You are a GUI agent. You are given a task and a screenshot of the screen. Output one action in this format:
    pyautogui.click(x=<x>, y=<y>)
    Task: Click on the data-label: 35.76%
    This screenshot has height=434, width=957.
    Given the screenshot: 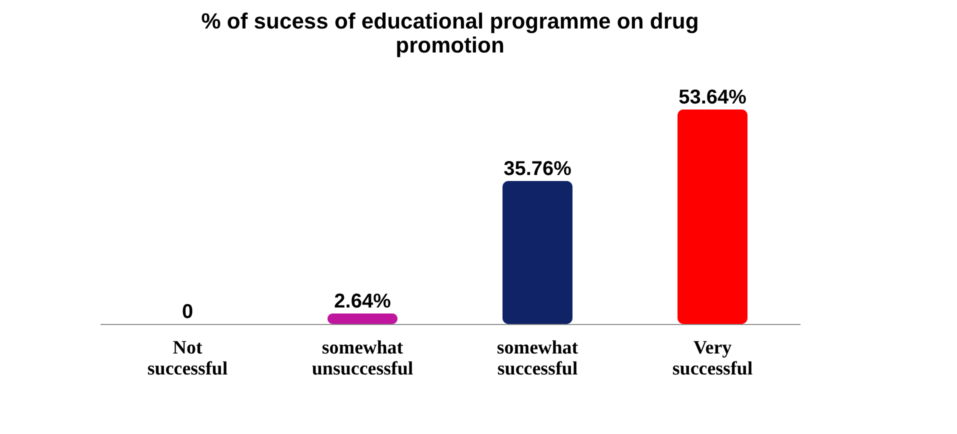 What is the action you would take?
    pyautogui.click(x=538, y=169)
    